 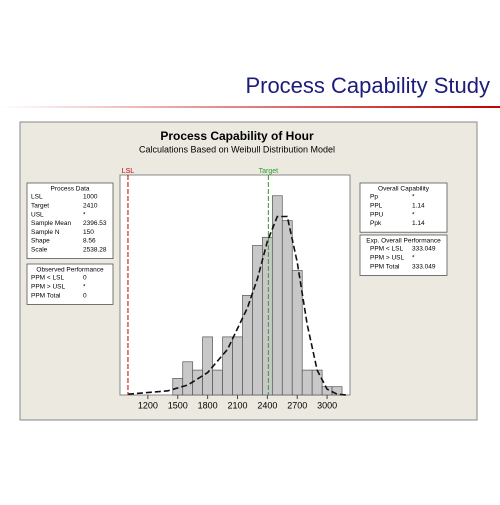 I want to click on panel-value: 2538.28, so click(x=95, y=250).